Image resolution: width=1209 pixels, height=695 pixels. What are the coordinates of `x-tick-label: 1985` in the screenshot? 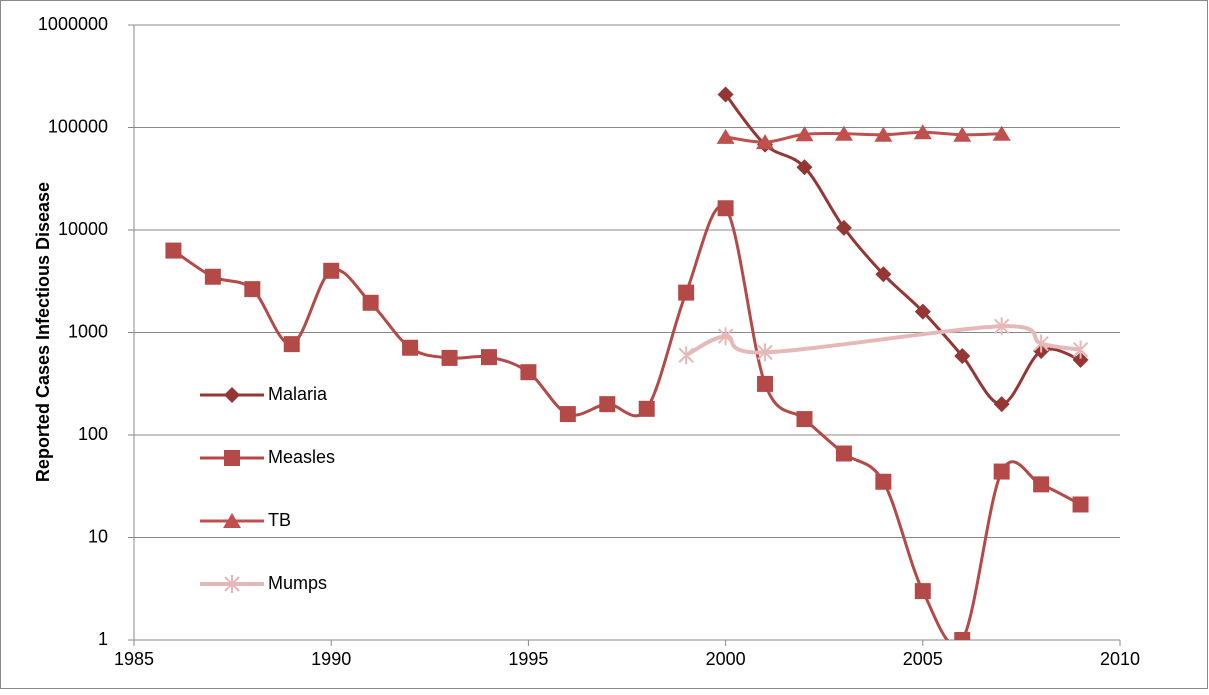 It's located at (134, 659).